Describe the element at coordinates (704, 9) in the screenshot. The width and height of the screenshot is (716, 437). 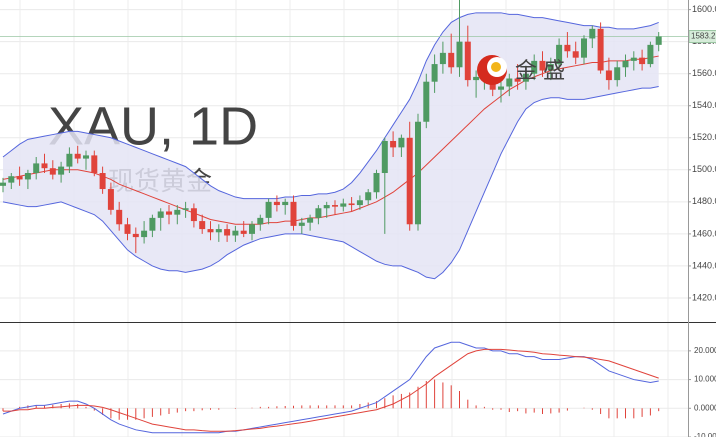
I see `y-tick-label: 1600.00` at that location.